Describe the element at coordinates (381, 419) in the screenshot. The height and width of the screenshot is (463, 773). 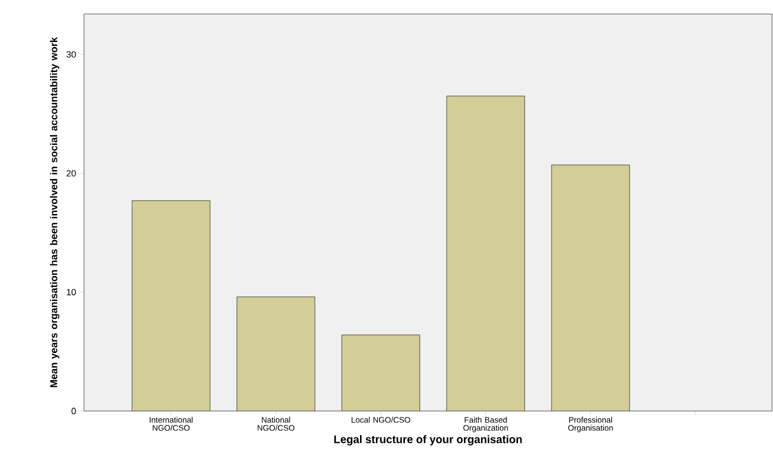
I see `x-tick-label: Local NGO/CSO` at that location.